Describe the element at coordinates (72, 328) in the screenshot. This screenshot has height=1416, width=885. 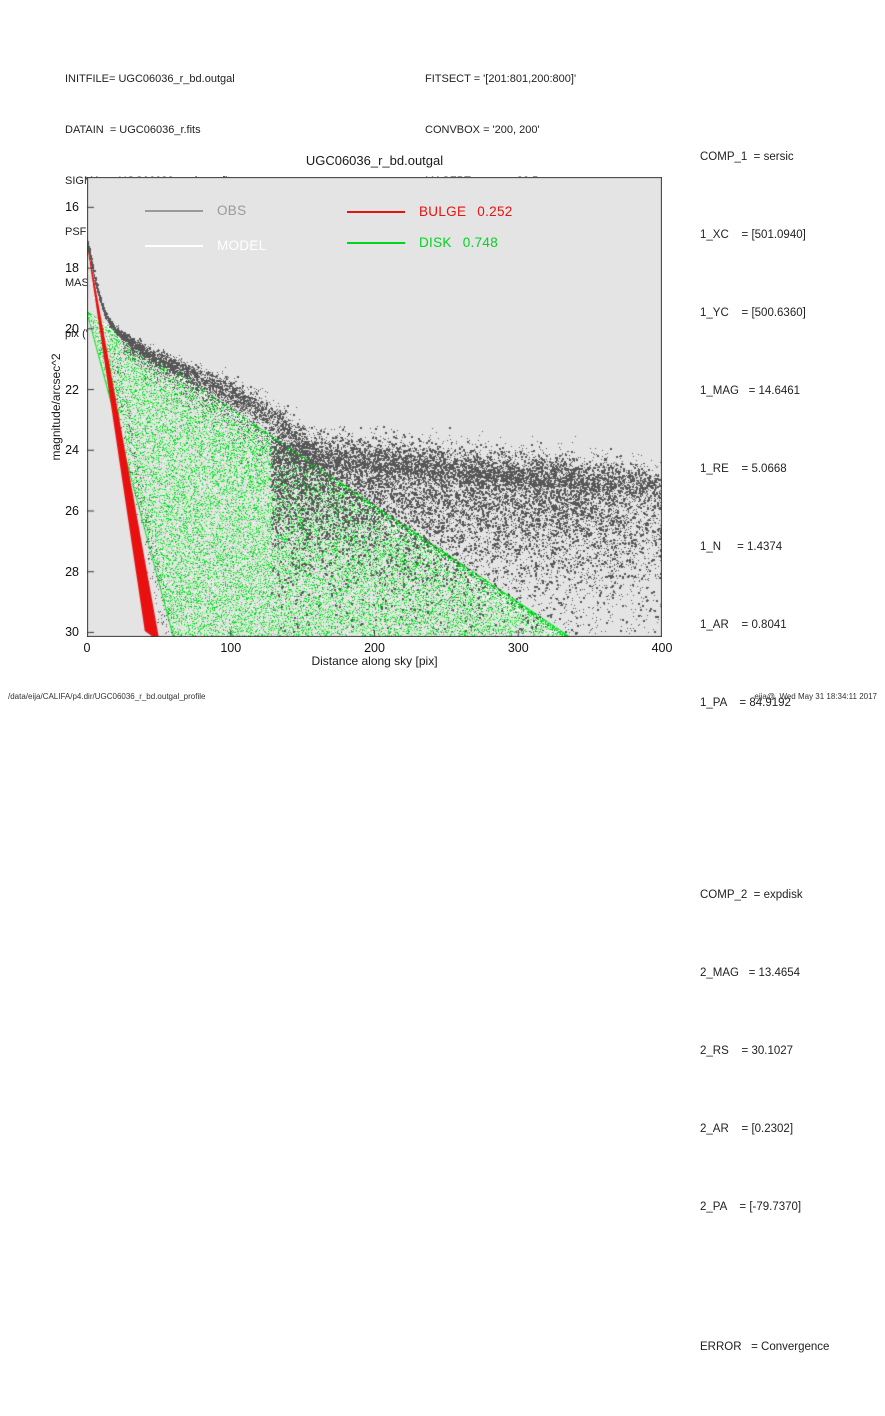
I see `y-tick-label: 20` at that location.